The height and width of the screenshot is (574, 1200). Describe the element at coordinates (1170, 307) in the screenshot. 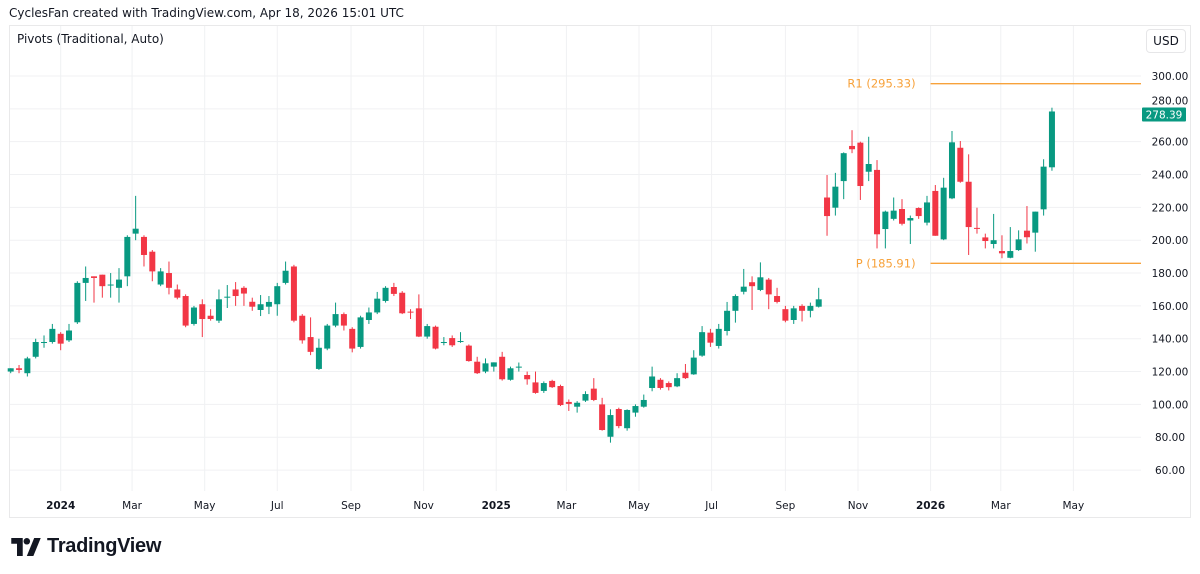

I see `y-tick-label: 160.00` at that location.